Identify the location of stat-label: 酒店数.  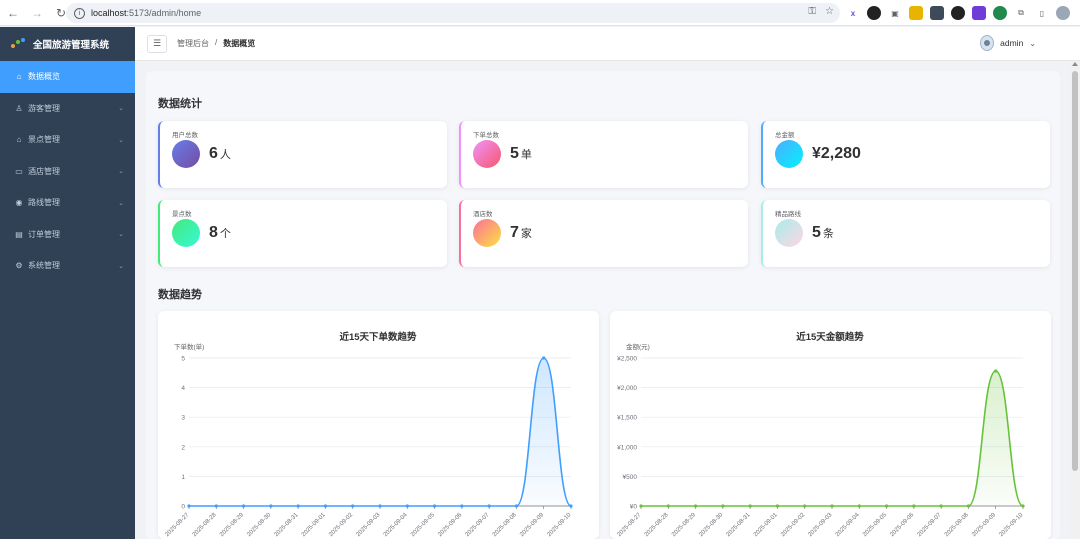
(483, 214).